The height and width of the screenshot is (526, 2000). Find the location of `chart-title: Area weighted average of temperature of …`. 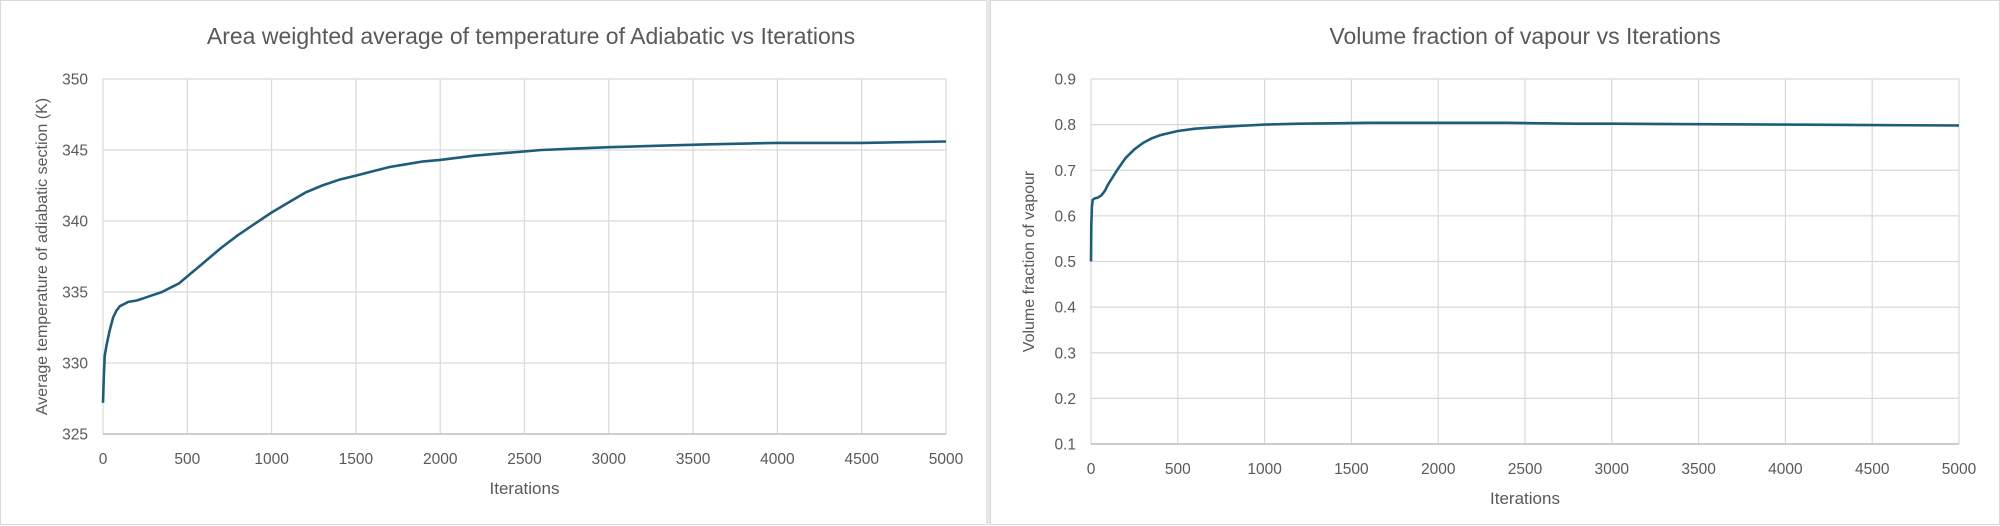

chart-title: Area weighted average of temperature of … is located at coordinates (531, 36).